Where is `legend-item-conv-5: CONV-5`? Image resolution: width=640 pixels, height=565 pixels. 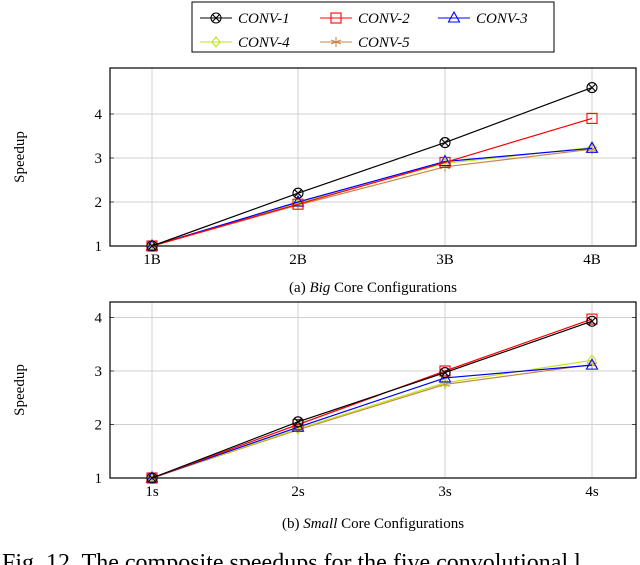 legend-item-conv-5: CONV-5 is located at coordinates (365, 43).